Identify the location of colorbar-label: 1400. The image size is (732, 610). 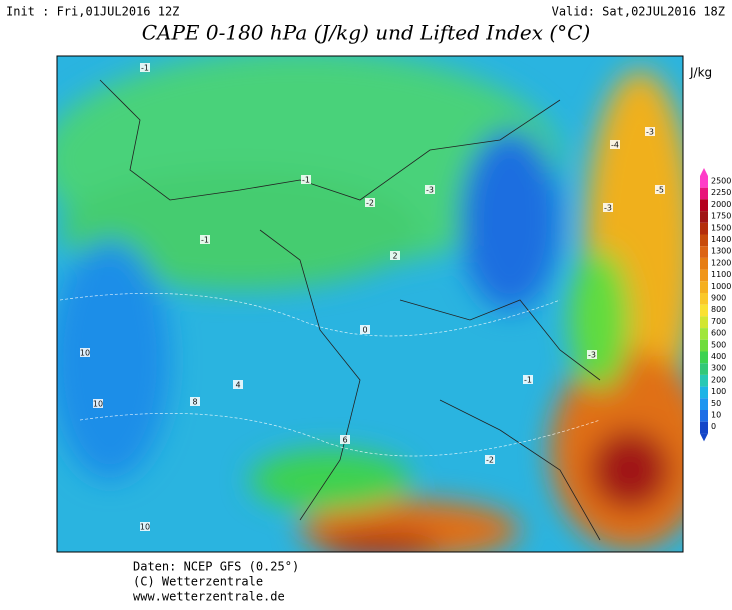
(721, 239).